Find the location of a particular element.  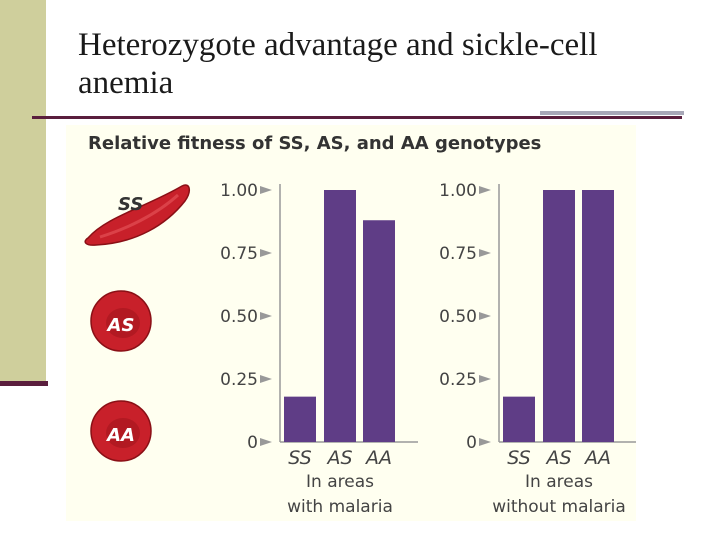

sidebar-accent is located at coordinates (24, 383).